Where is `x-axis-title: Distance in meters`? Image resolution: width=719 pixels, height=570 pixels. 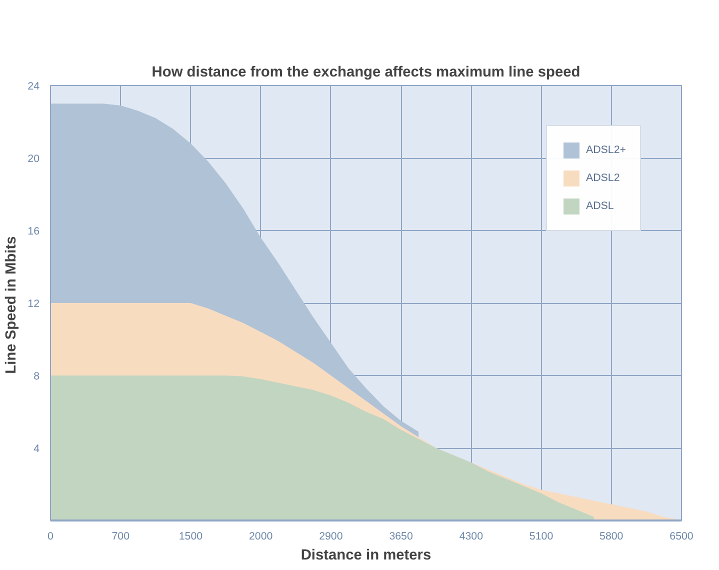 x-axis-title: Distance in meters is located at coordinates (366, 556).